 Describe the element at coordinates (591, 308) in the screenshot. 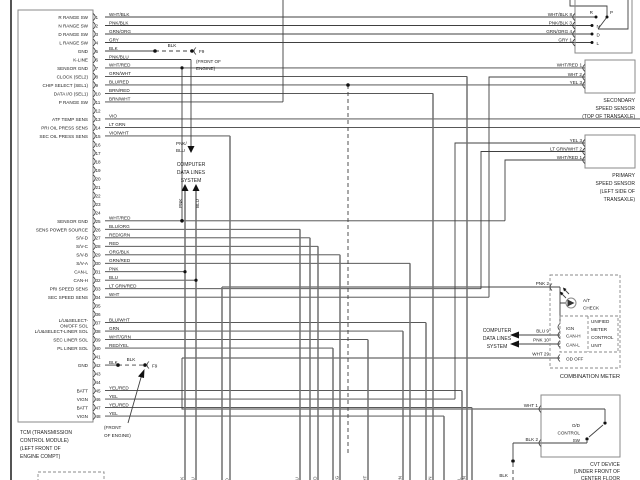

I see `at-check-label: CHECK` at that location.